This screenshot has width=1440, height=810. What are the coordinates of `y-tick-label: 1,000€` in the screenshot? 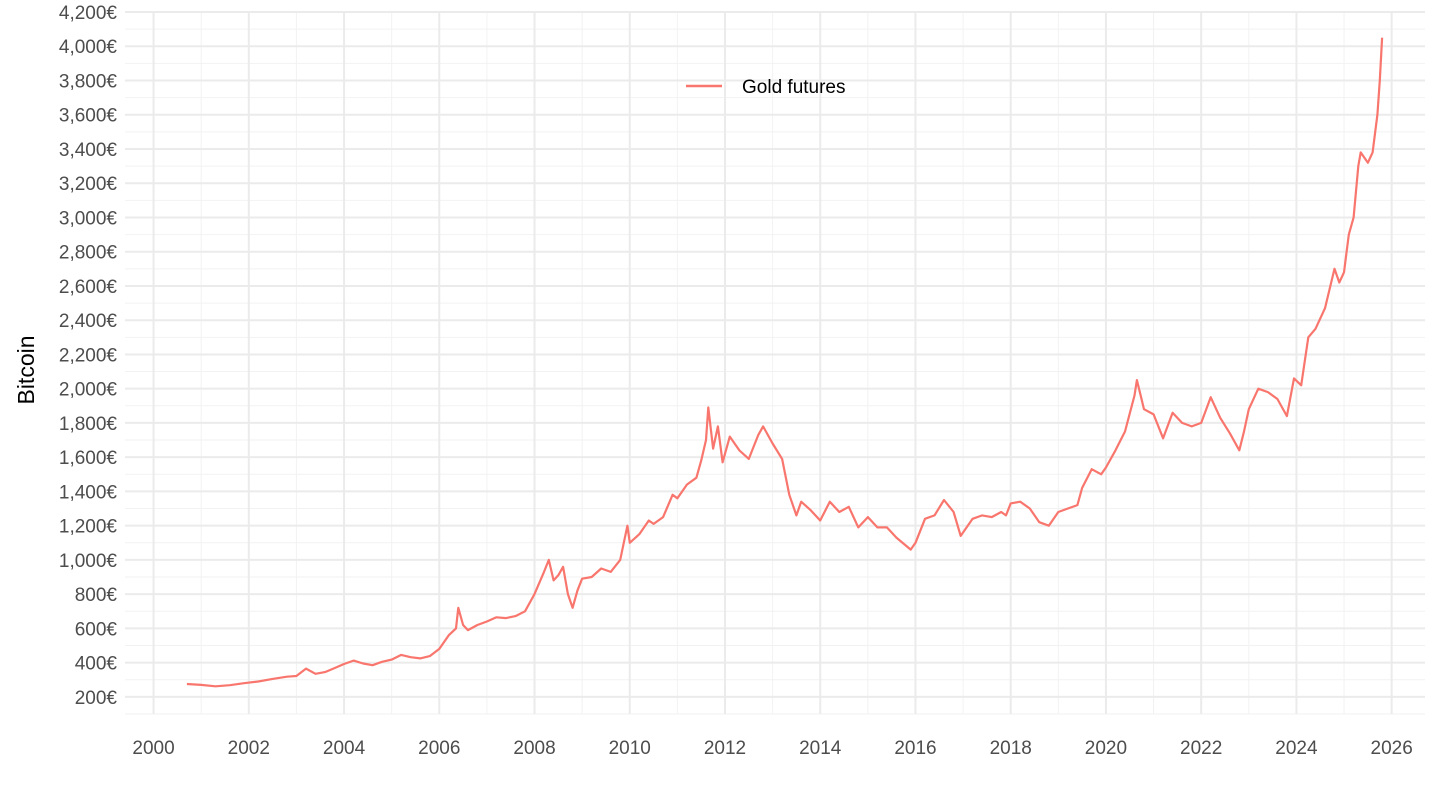 It's located at (88, 561).